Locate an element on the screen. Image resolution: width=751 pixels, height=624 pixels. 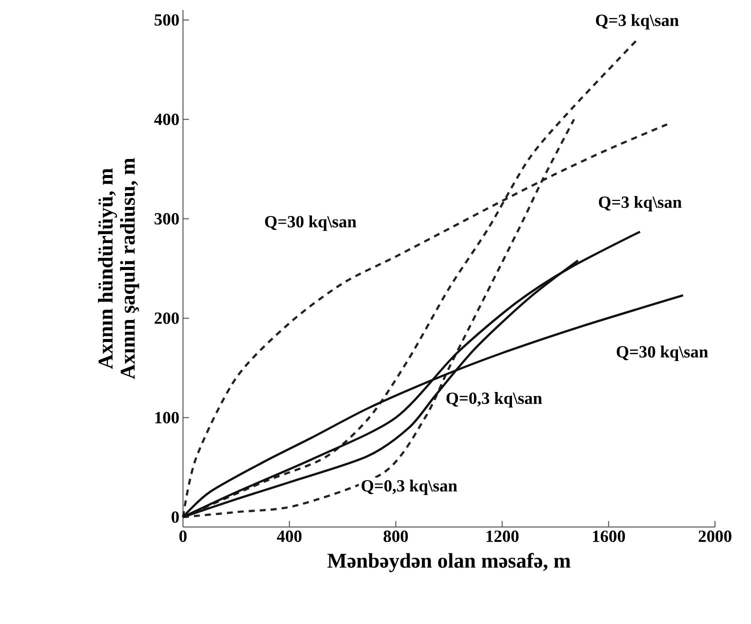
series-label: Q=30 kq\san is located at coordinates (662, 354).